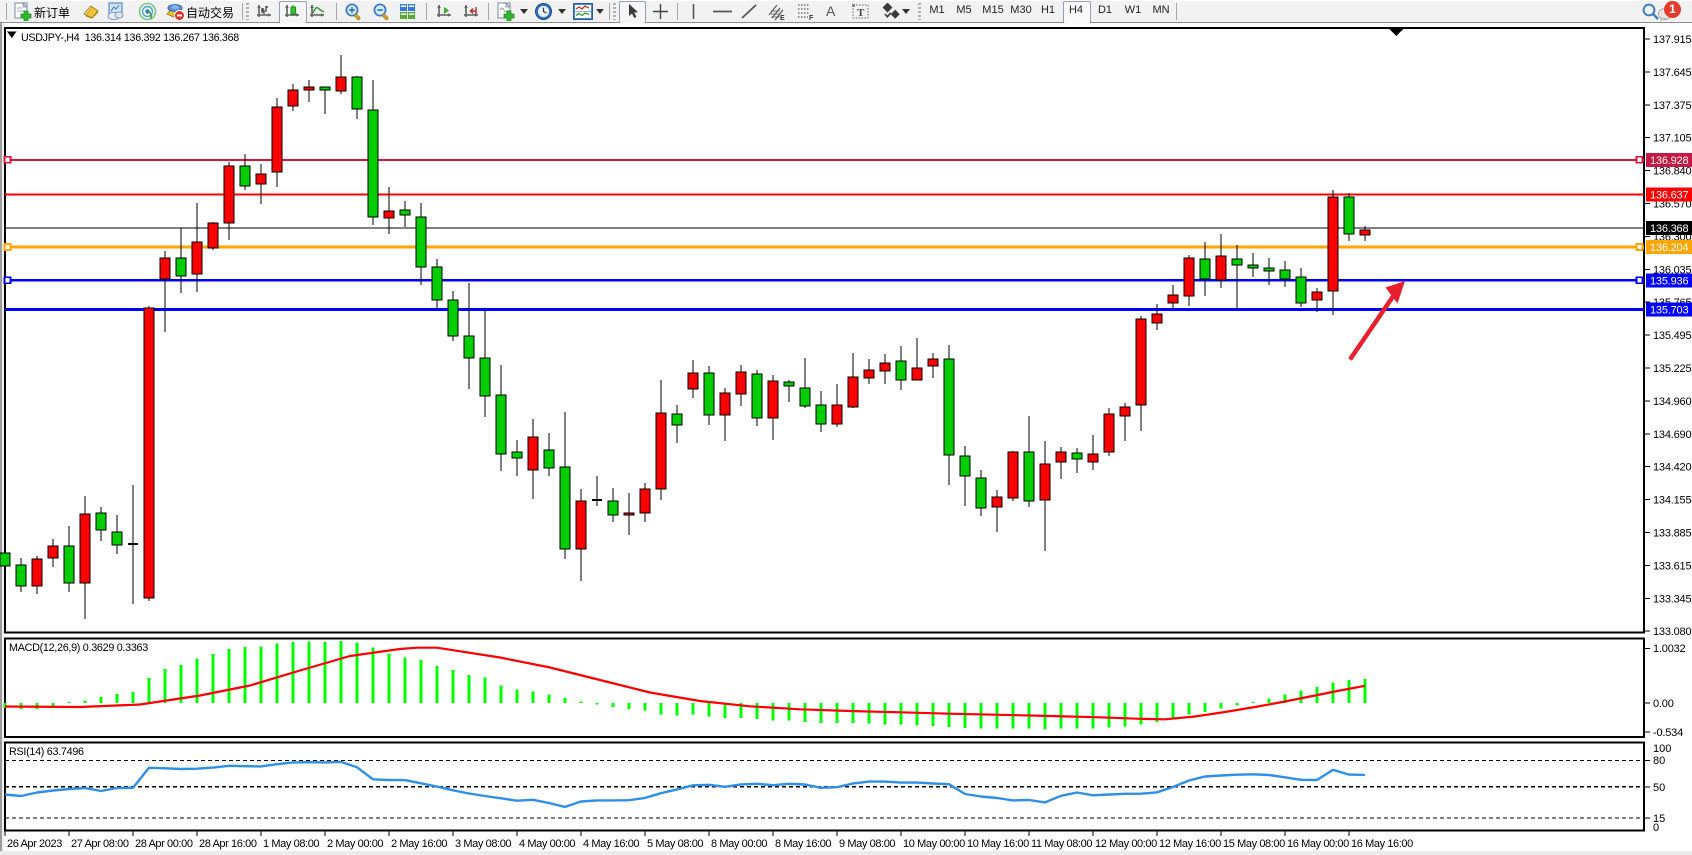  Describe the element at coordinates (1663, 704) in the screenshot. I see `svg-text: 0.00` at that location.